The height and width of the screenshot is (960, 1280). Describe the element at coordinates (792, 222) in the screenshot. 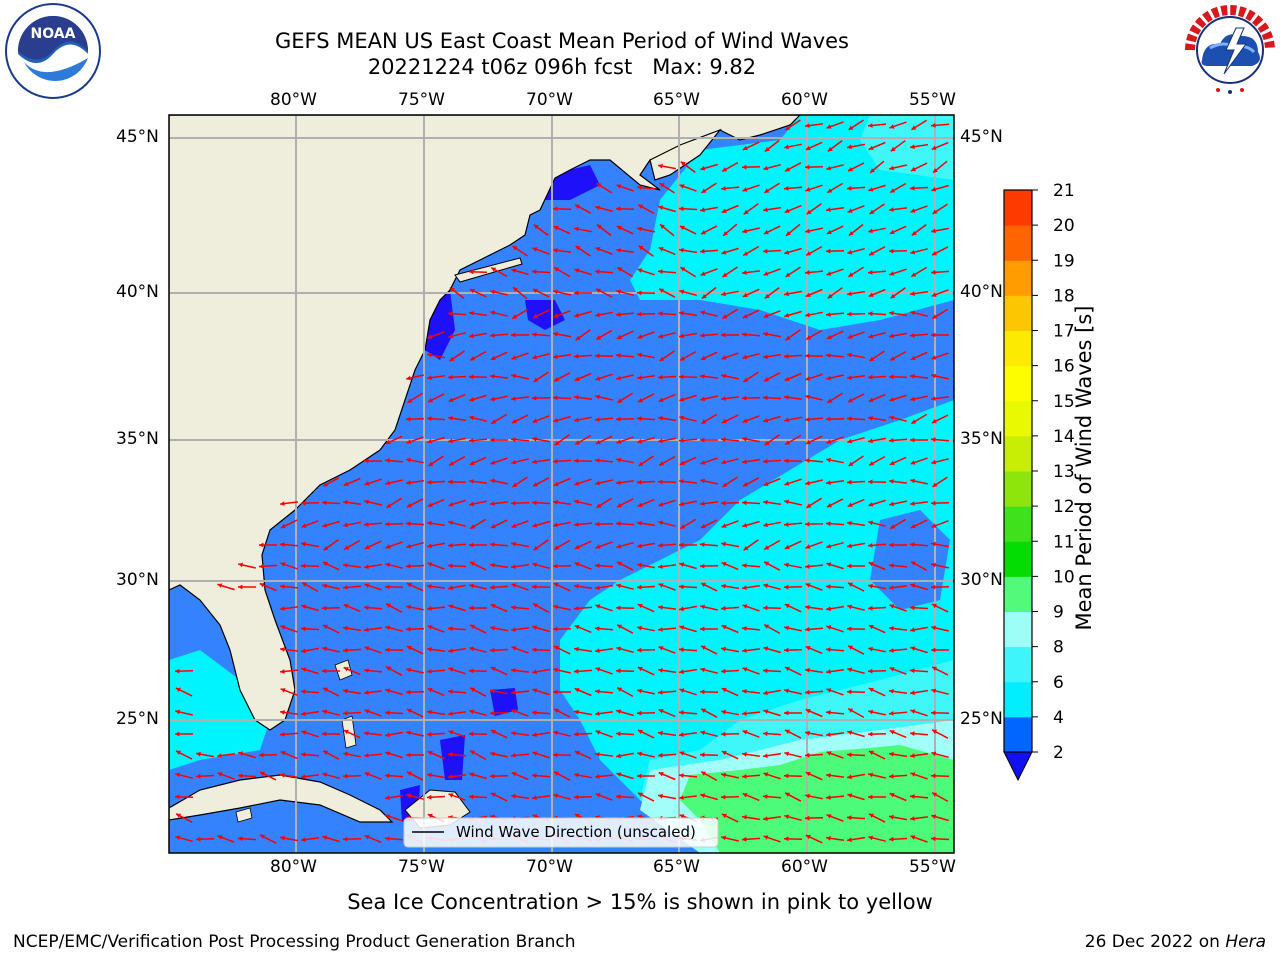

I see `cyan-region-north` at that location.